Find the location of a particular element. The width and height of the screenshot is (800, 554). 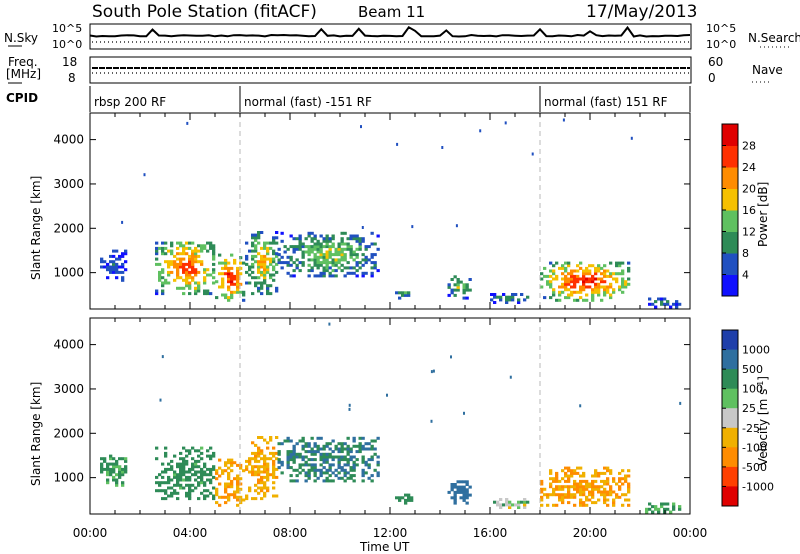

freq-label: Freq. is located at coordinates (23, 62).